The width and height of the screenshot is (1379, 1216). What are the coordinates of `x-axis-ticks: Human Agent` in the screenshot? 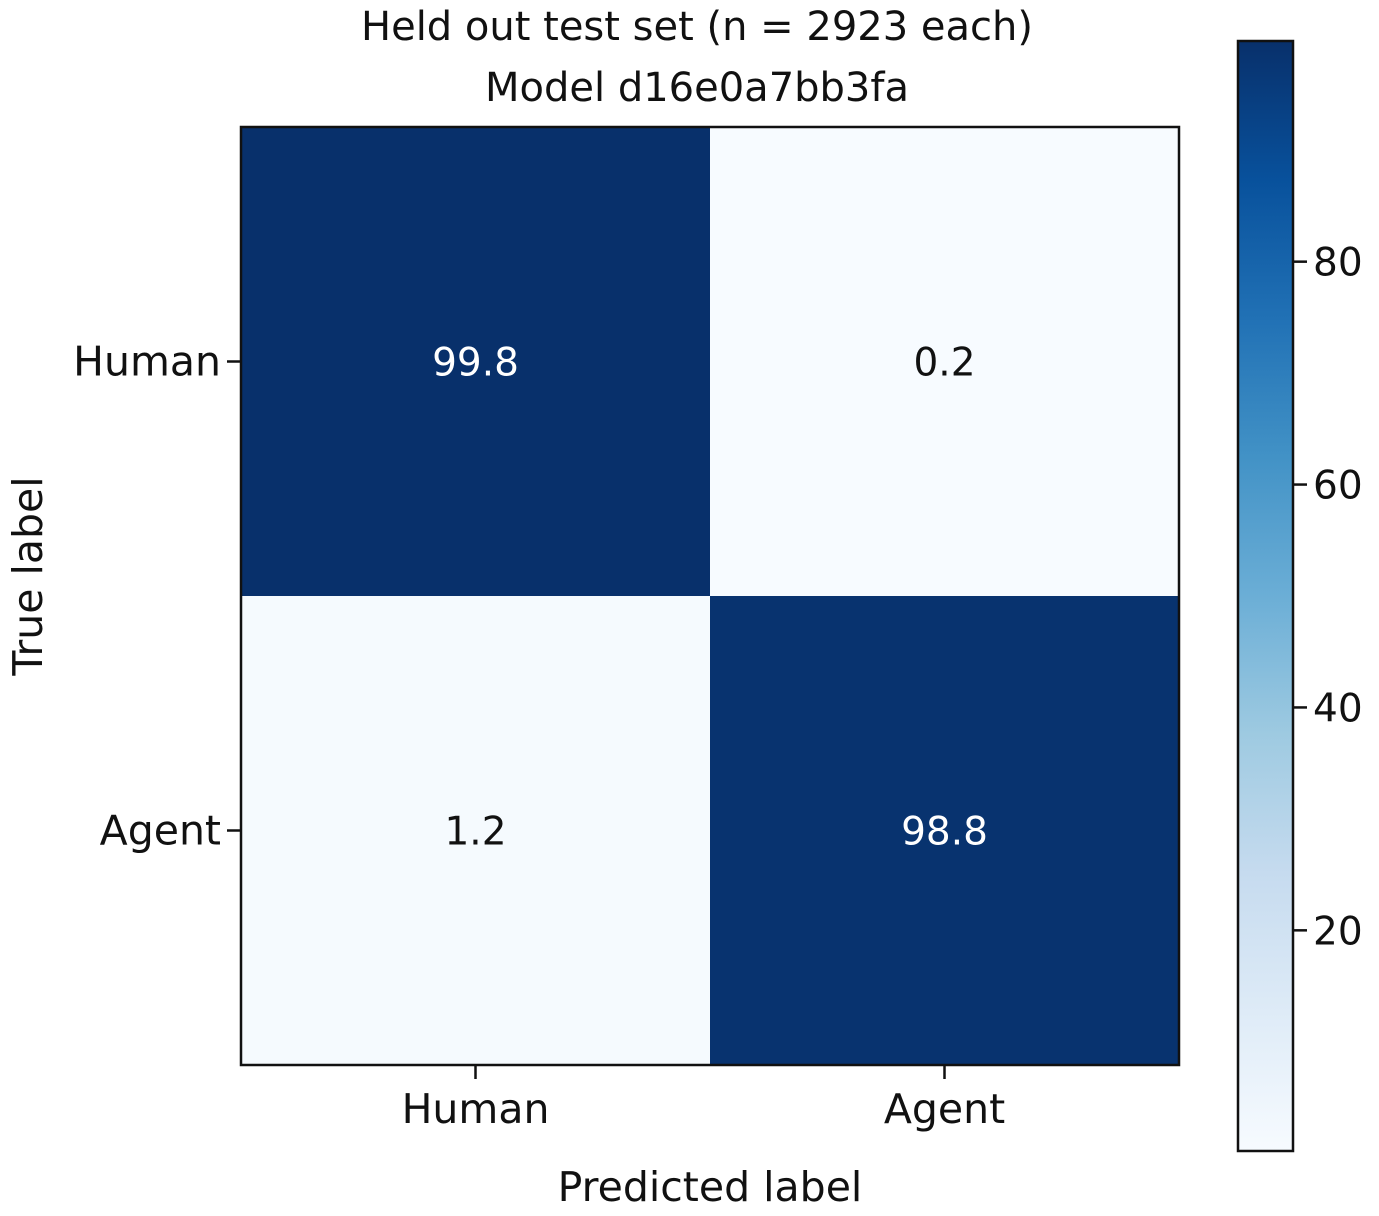 It's located at (703, 1099).